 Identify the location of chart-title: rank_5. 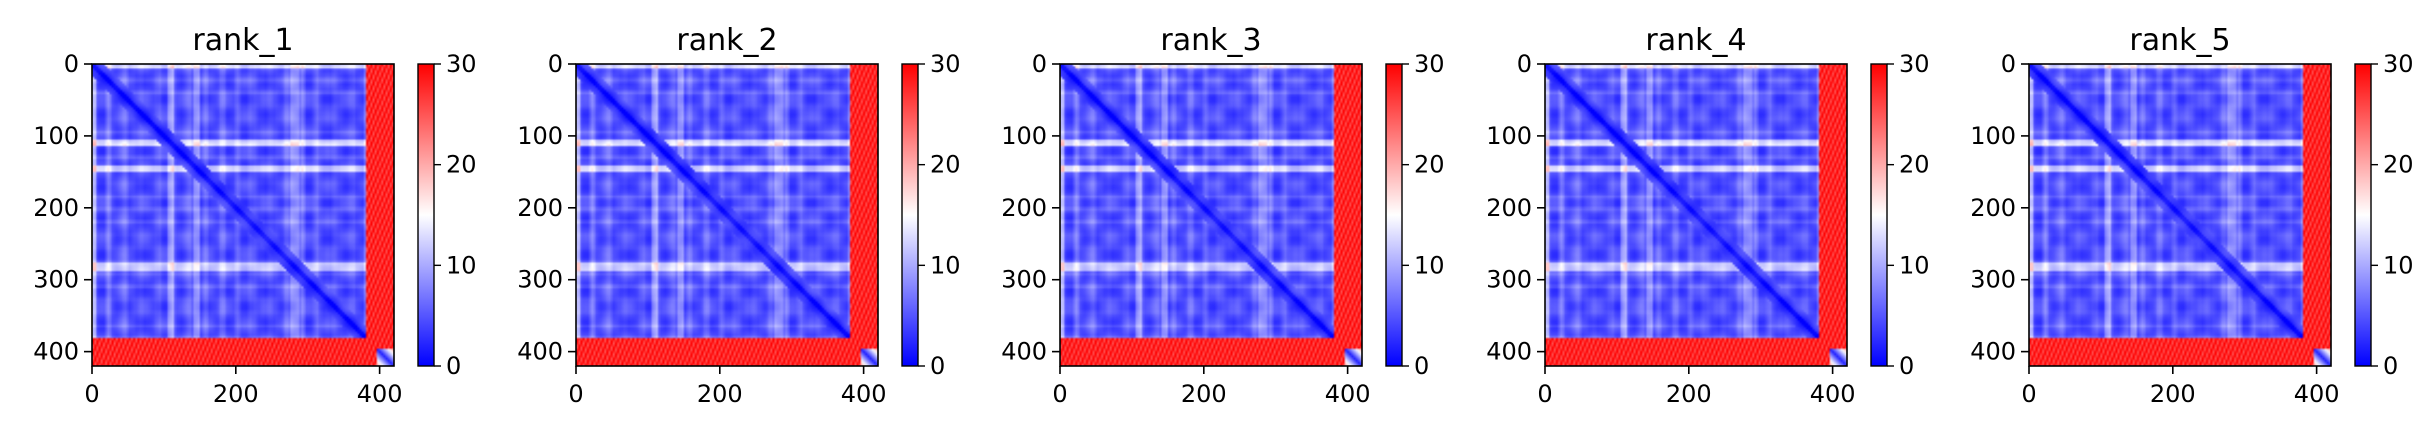
(2179, 40).